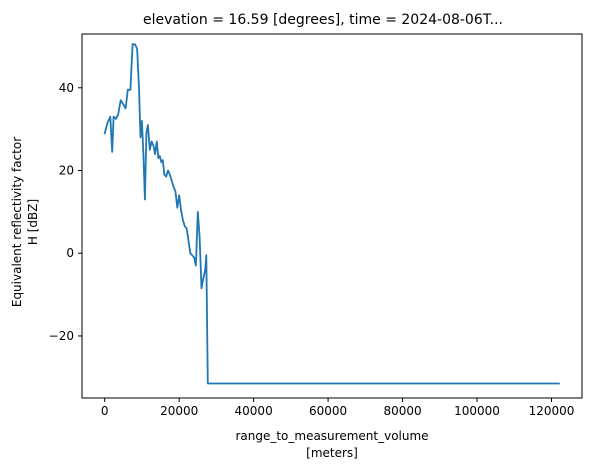  Describe the element at coordinates (402, 411) in the screenshot. I see `x-tick-label: 80000` at that location.